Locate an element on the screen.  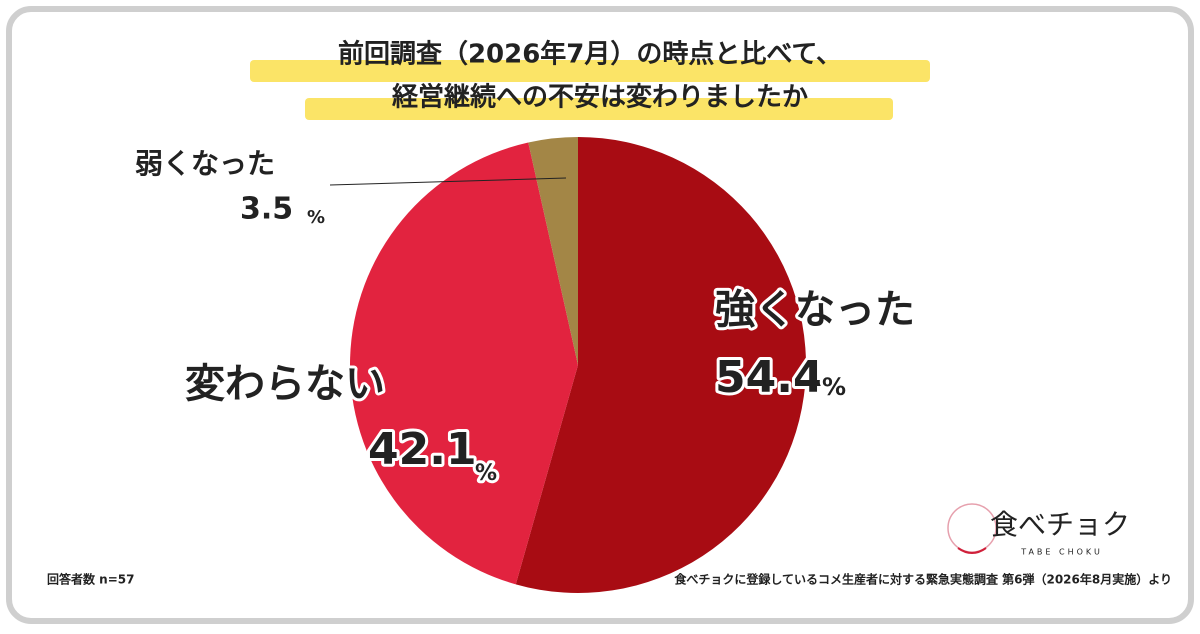
slice-label: 変わらない is located at coordinates (285, 384).